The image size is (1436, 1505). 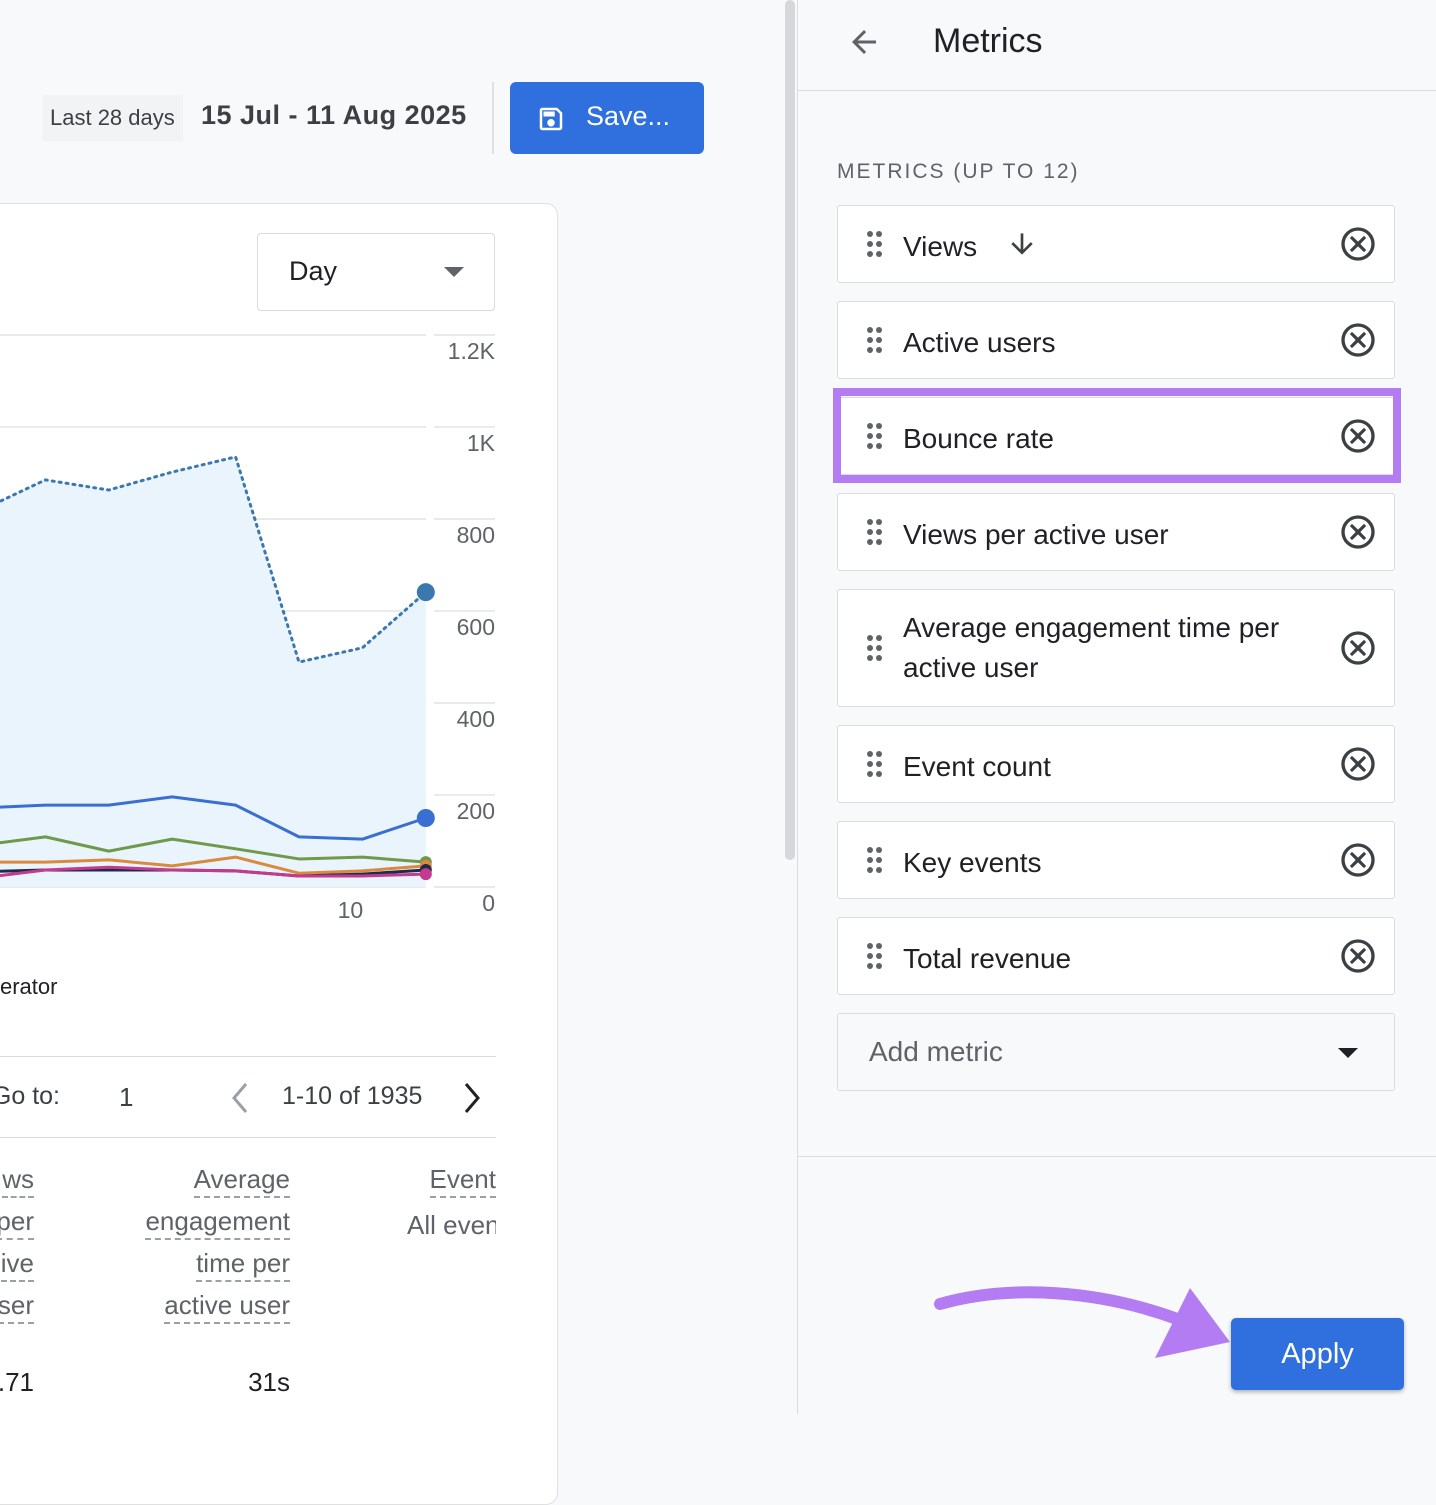 What do you see at coordinates (243, 1264) in the screenshot?
I see `header-line: time per` at bounding box center [243, 1264].